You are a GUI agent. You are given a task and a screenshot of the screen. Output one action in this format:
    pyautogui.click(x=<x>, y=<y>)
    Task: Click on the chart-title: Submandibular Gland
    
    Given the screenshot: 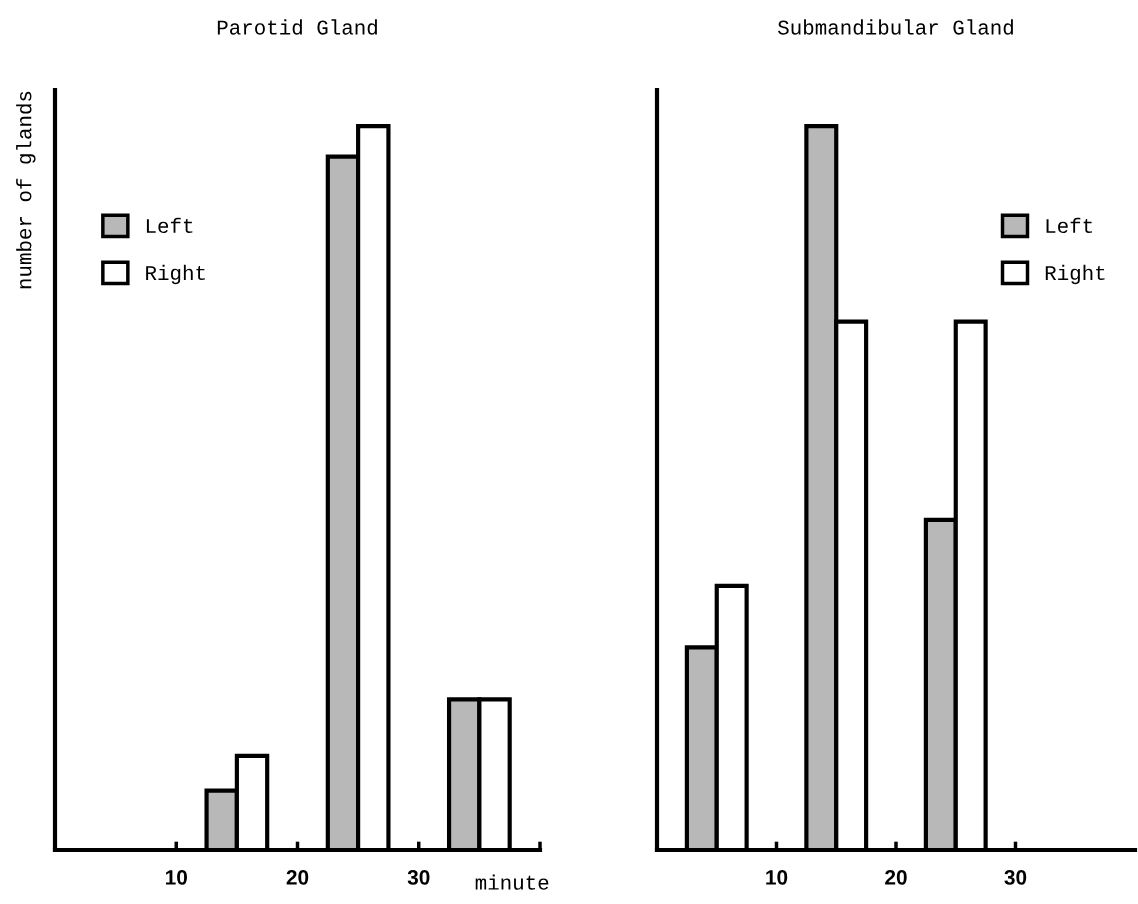 What is the action you would take?
    pyautogui.click(x=895, y=27)
    